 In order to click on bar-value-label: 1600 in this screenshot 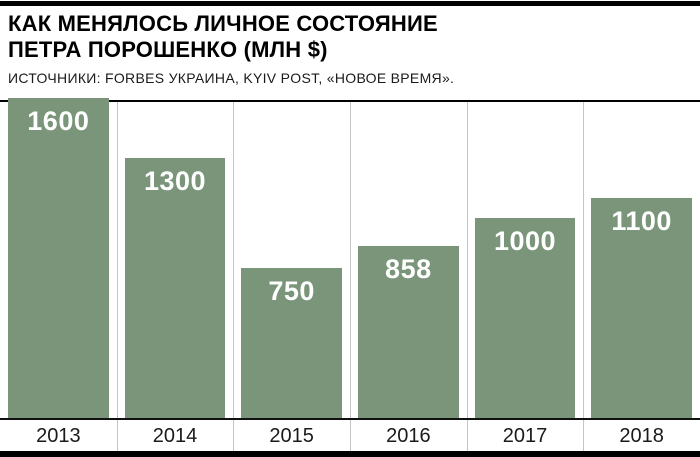, I will do `click(58, 121)`.